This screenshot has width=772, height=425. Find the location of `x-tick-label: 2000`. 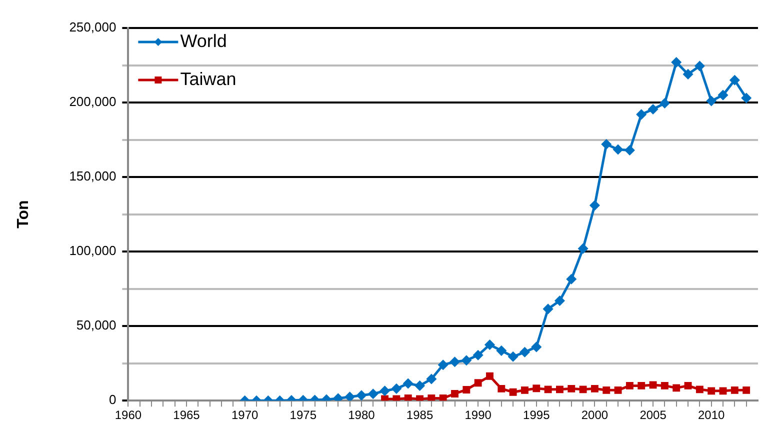

x-tick-label: 2000 is located at coordinates (594, 415).